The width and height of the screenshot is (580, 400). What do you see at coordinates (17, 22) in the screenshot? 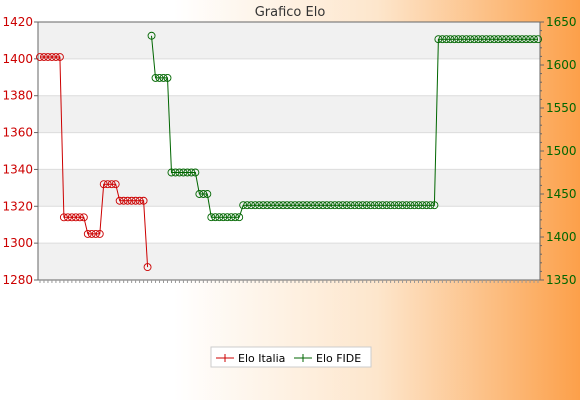
I see `y-left-tick-label: 1420` at bounding box center [17, 22].